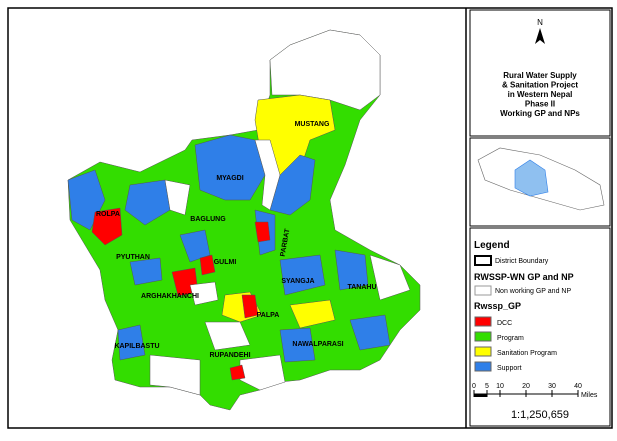  Describe the element at coordinates (527, 353) in the screenshot. I see `legend-label: Sanitation Program` at that location.